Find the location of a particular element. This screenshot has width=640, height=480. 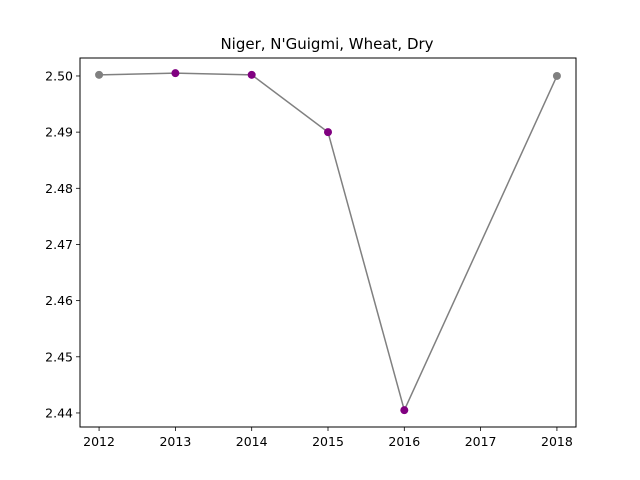

x-axis: 2012 2013 2014 2015 2016 2017 2018 is located at coordinates (328, 438).